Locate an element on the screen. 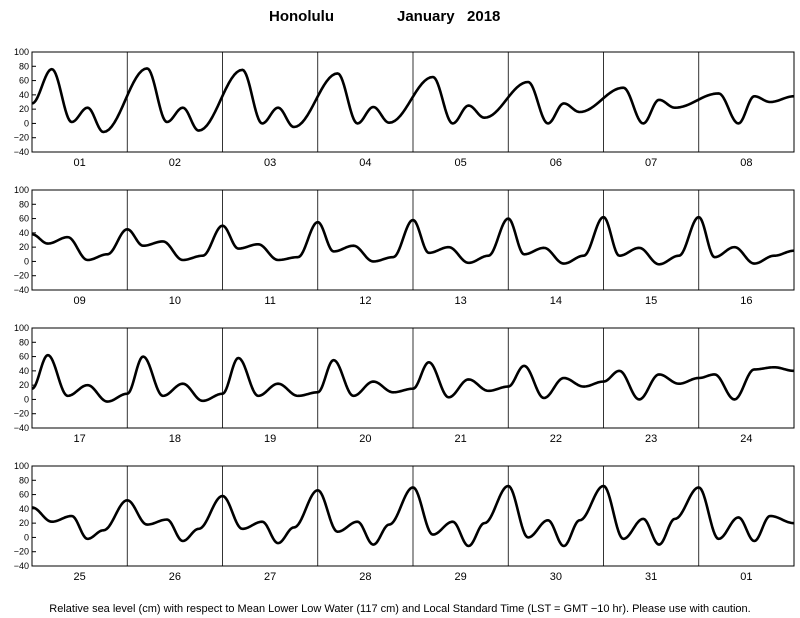 The image size is (800, 618). day-label: 21 is located at coordinates (461, 439).